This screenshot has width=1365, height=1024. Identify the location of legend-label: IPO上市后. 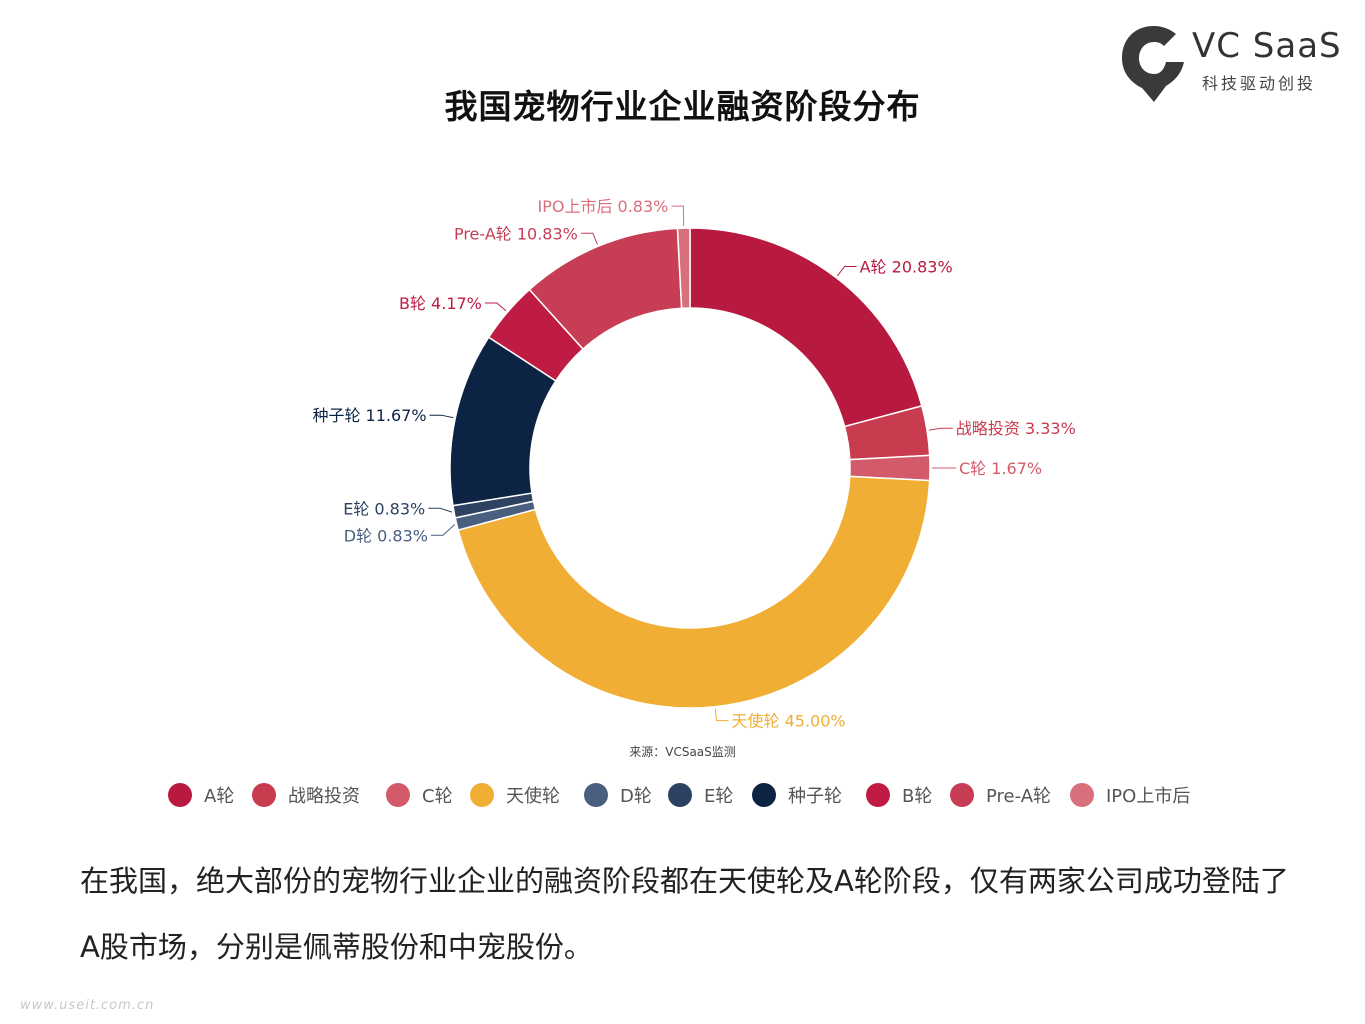
(1148, 796).